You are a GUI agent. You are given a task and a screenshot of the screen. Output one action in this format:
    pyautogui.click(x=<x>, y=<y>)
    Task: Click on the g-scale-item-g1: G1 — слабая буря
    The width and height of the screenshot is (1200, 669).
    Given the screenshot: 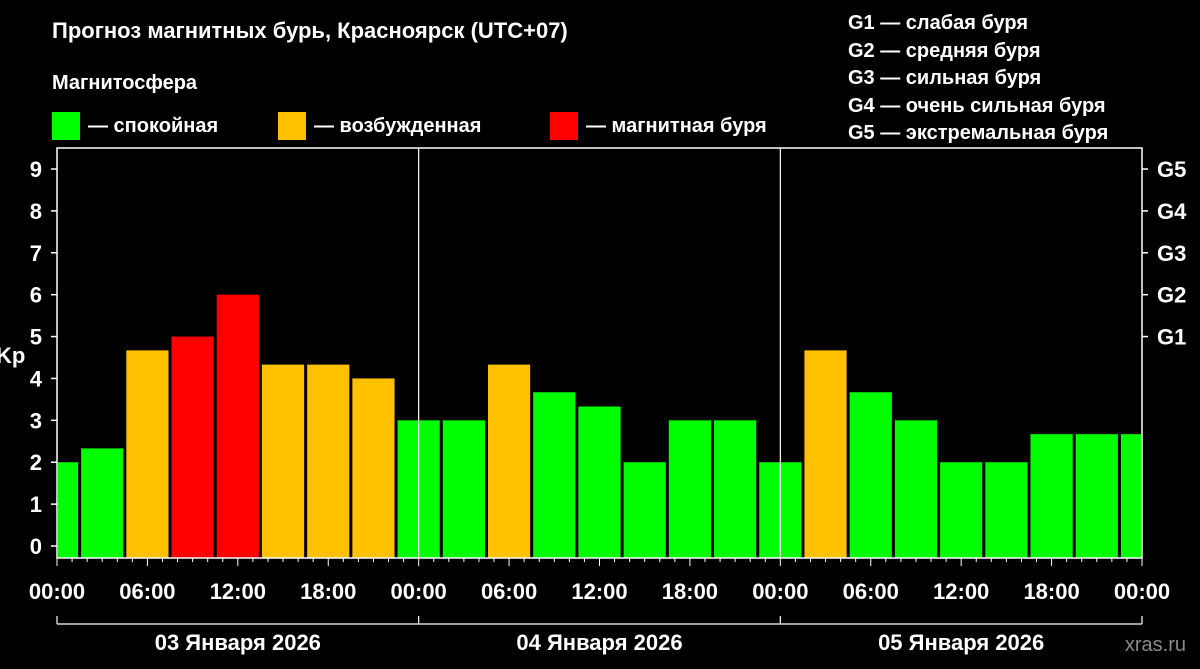 What is the action you would take?
    pyautogui.click(x=938, y=23)
    